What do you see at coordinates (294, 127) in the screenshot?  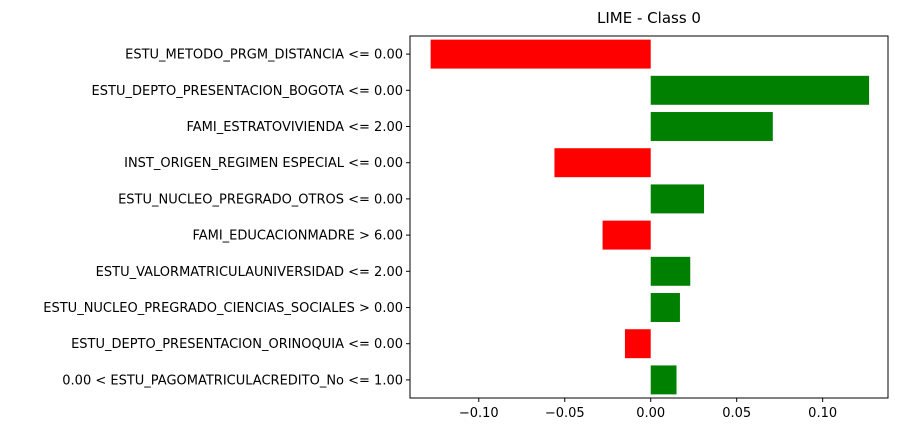 I see `y-tick-label: FAMI_ESTRATOVIVIENDA <= 2.00` at bounding box center [294, 127].